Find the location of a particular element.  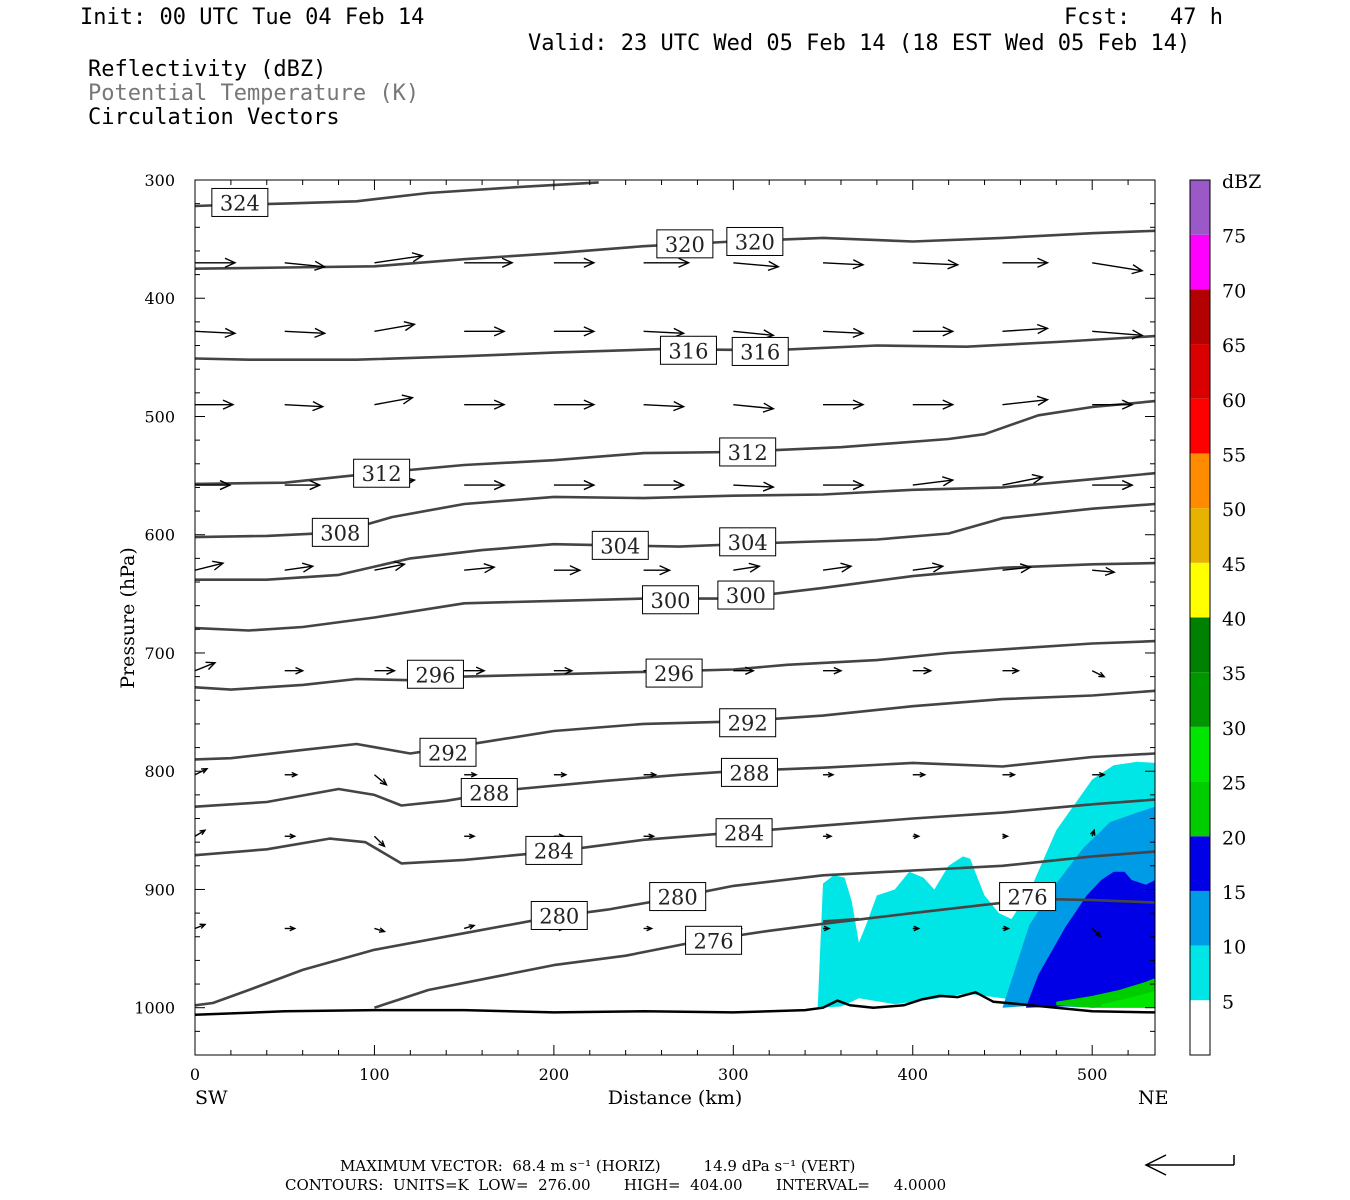

svg-text: 200 is located at coordinates (554, 1074).